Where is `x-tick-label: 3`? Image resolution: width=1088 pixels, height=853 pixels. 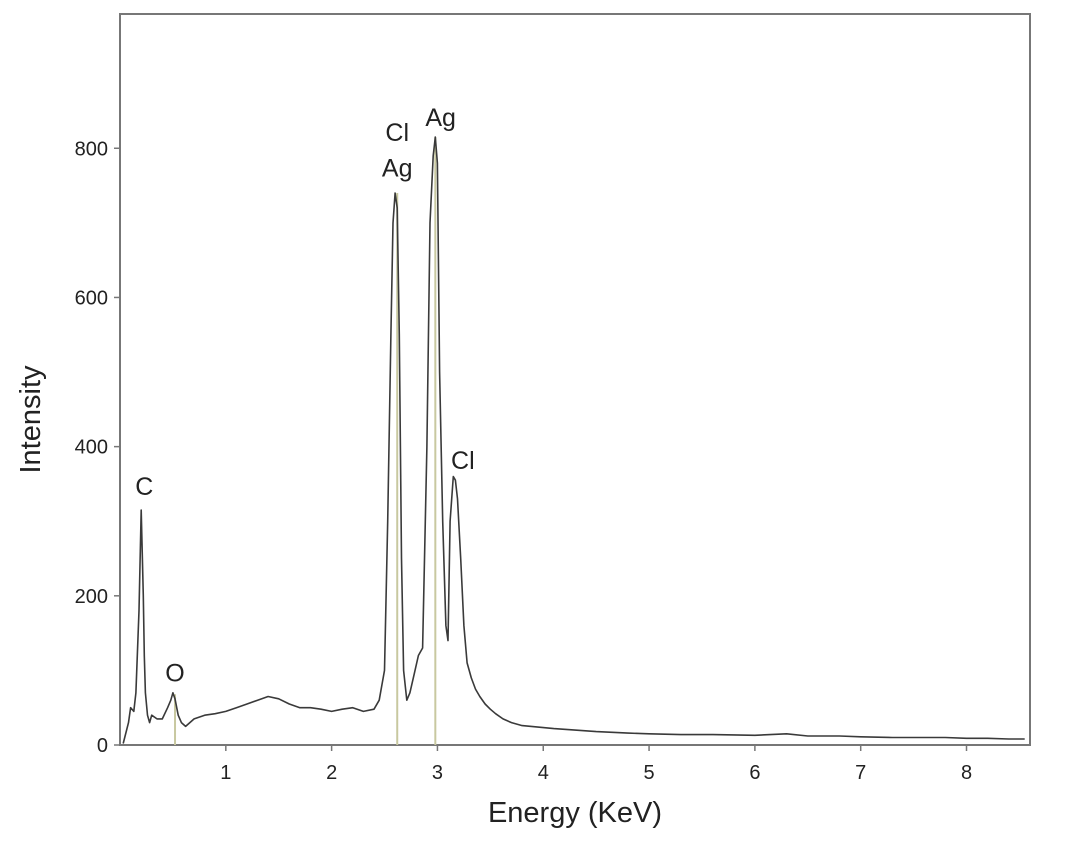 x-tick-label: 3 is located at coordinates (437, 773).